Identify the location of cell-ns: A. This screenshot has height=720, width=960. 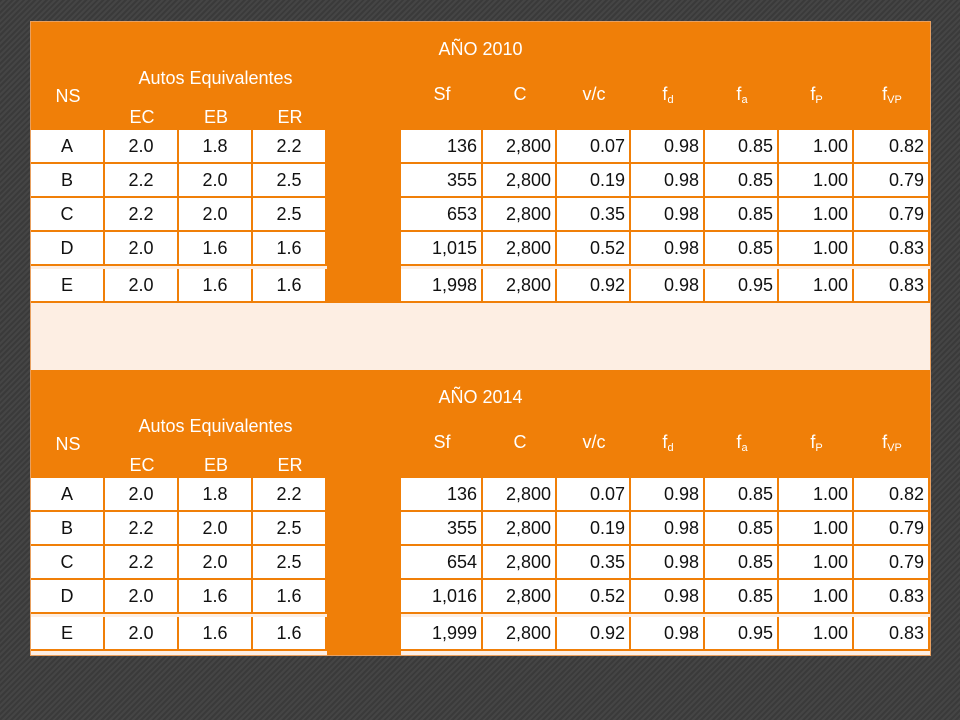
(68, 147).